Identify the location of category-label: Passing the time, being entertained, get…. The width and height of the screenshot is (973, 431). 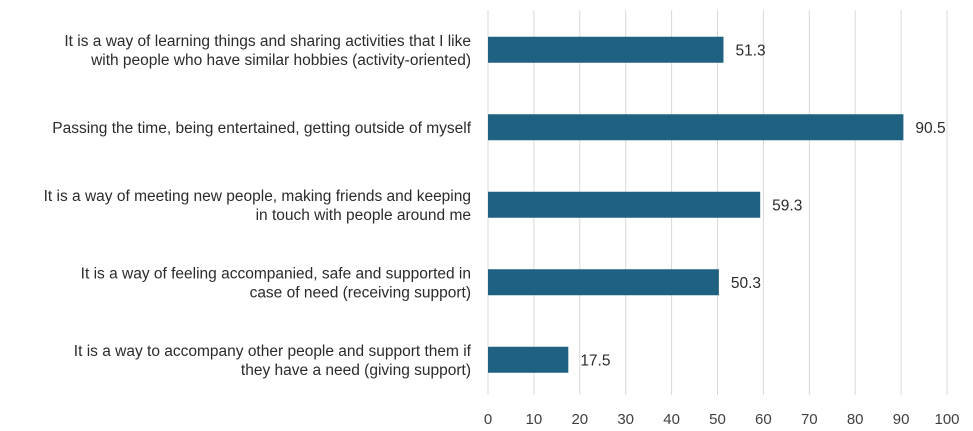
(261, 128).